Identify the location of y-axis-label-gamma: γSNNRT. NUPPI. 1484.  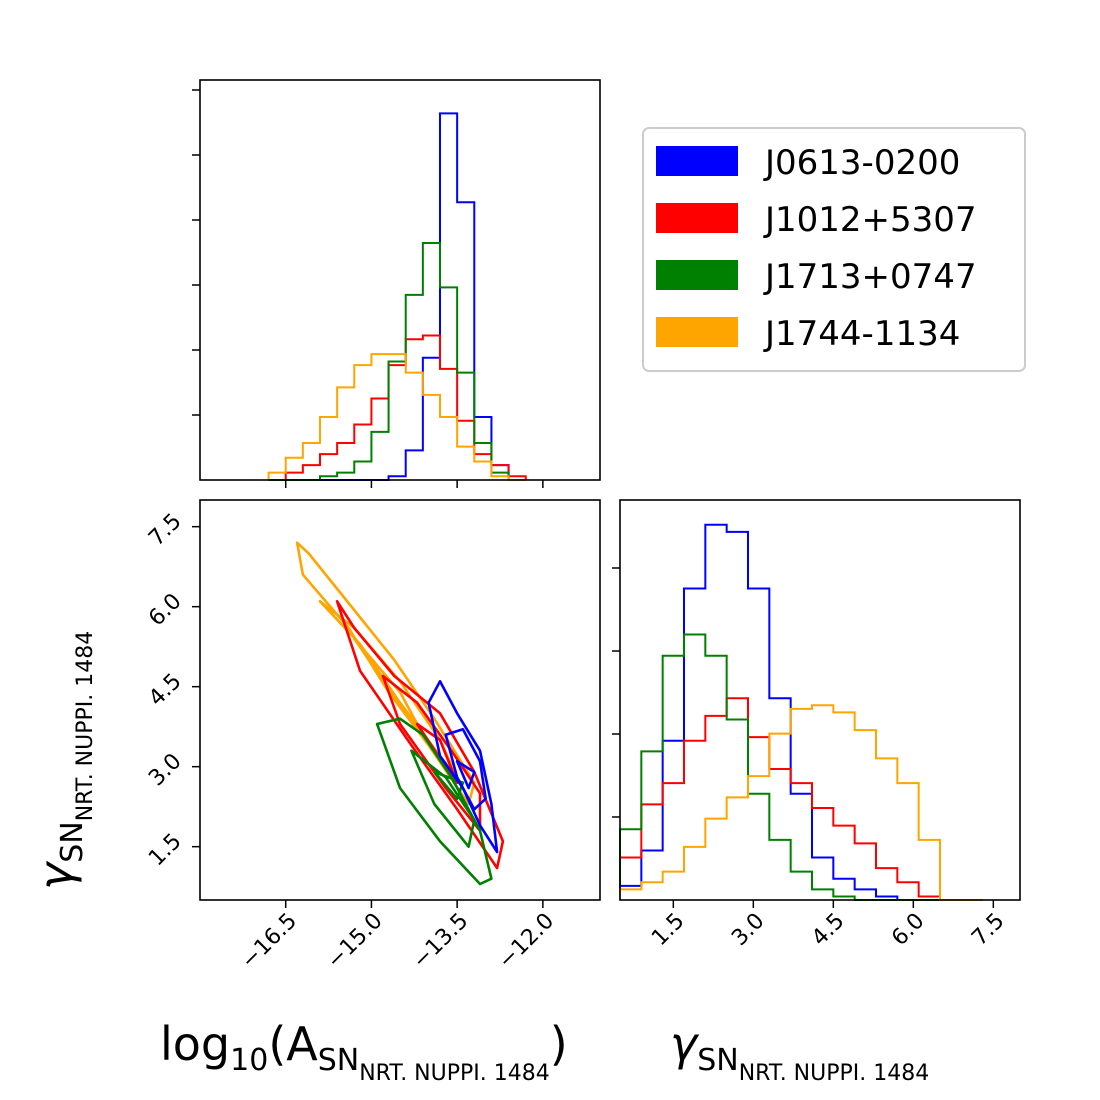
(63, 760).